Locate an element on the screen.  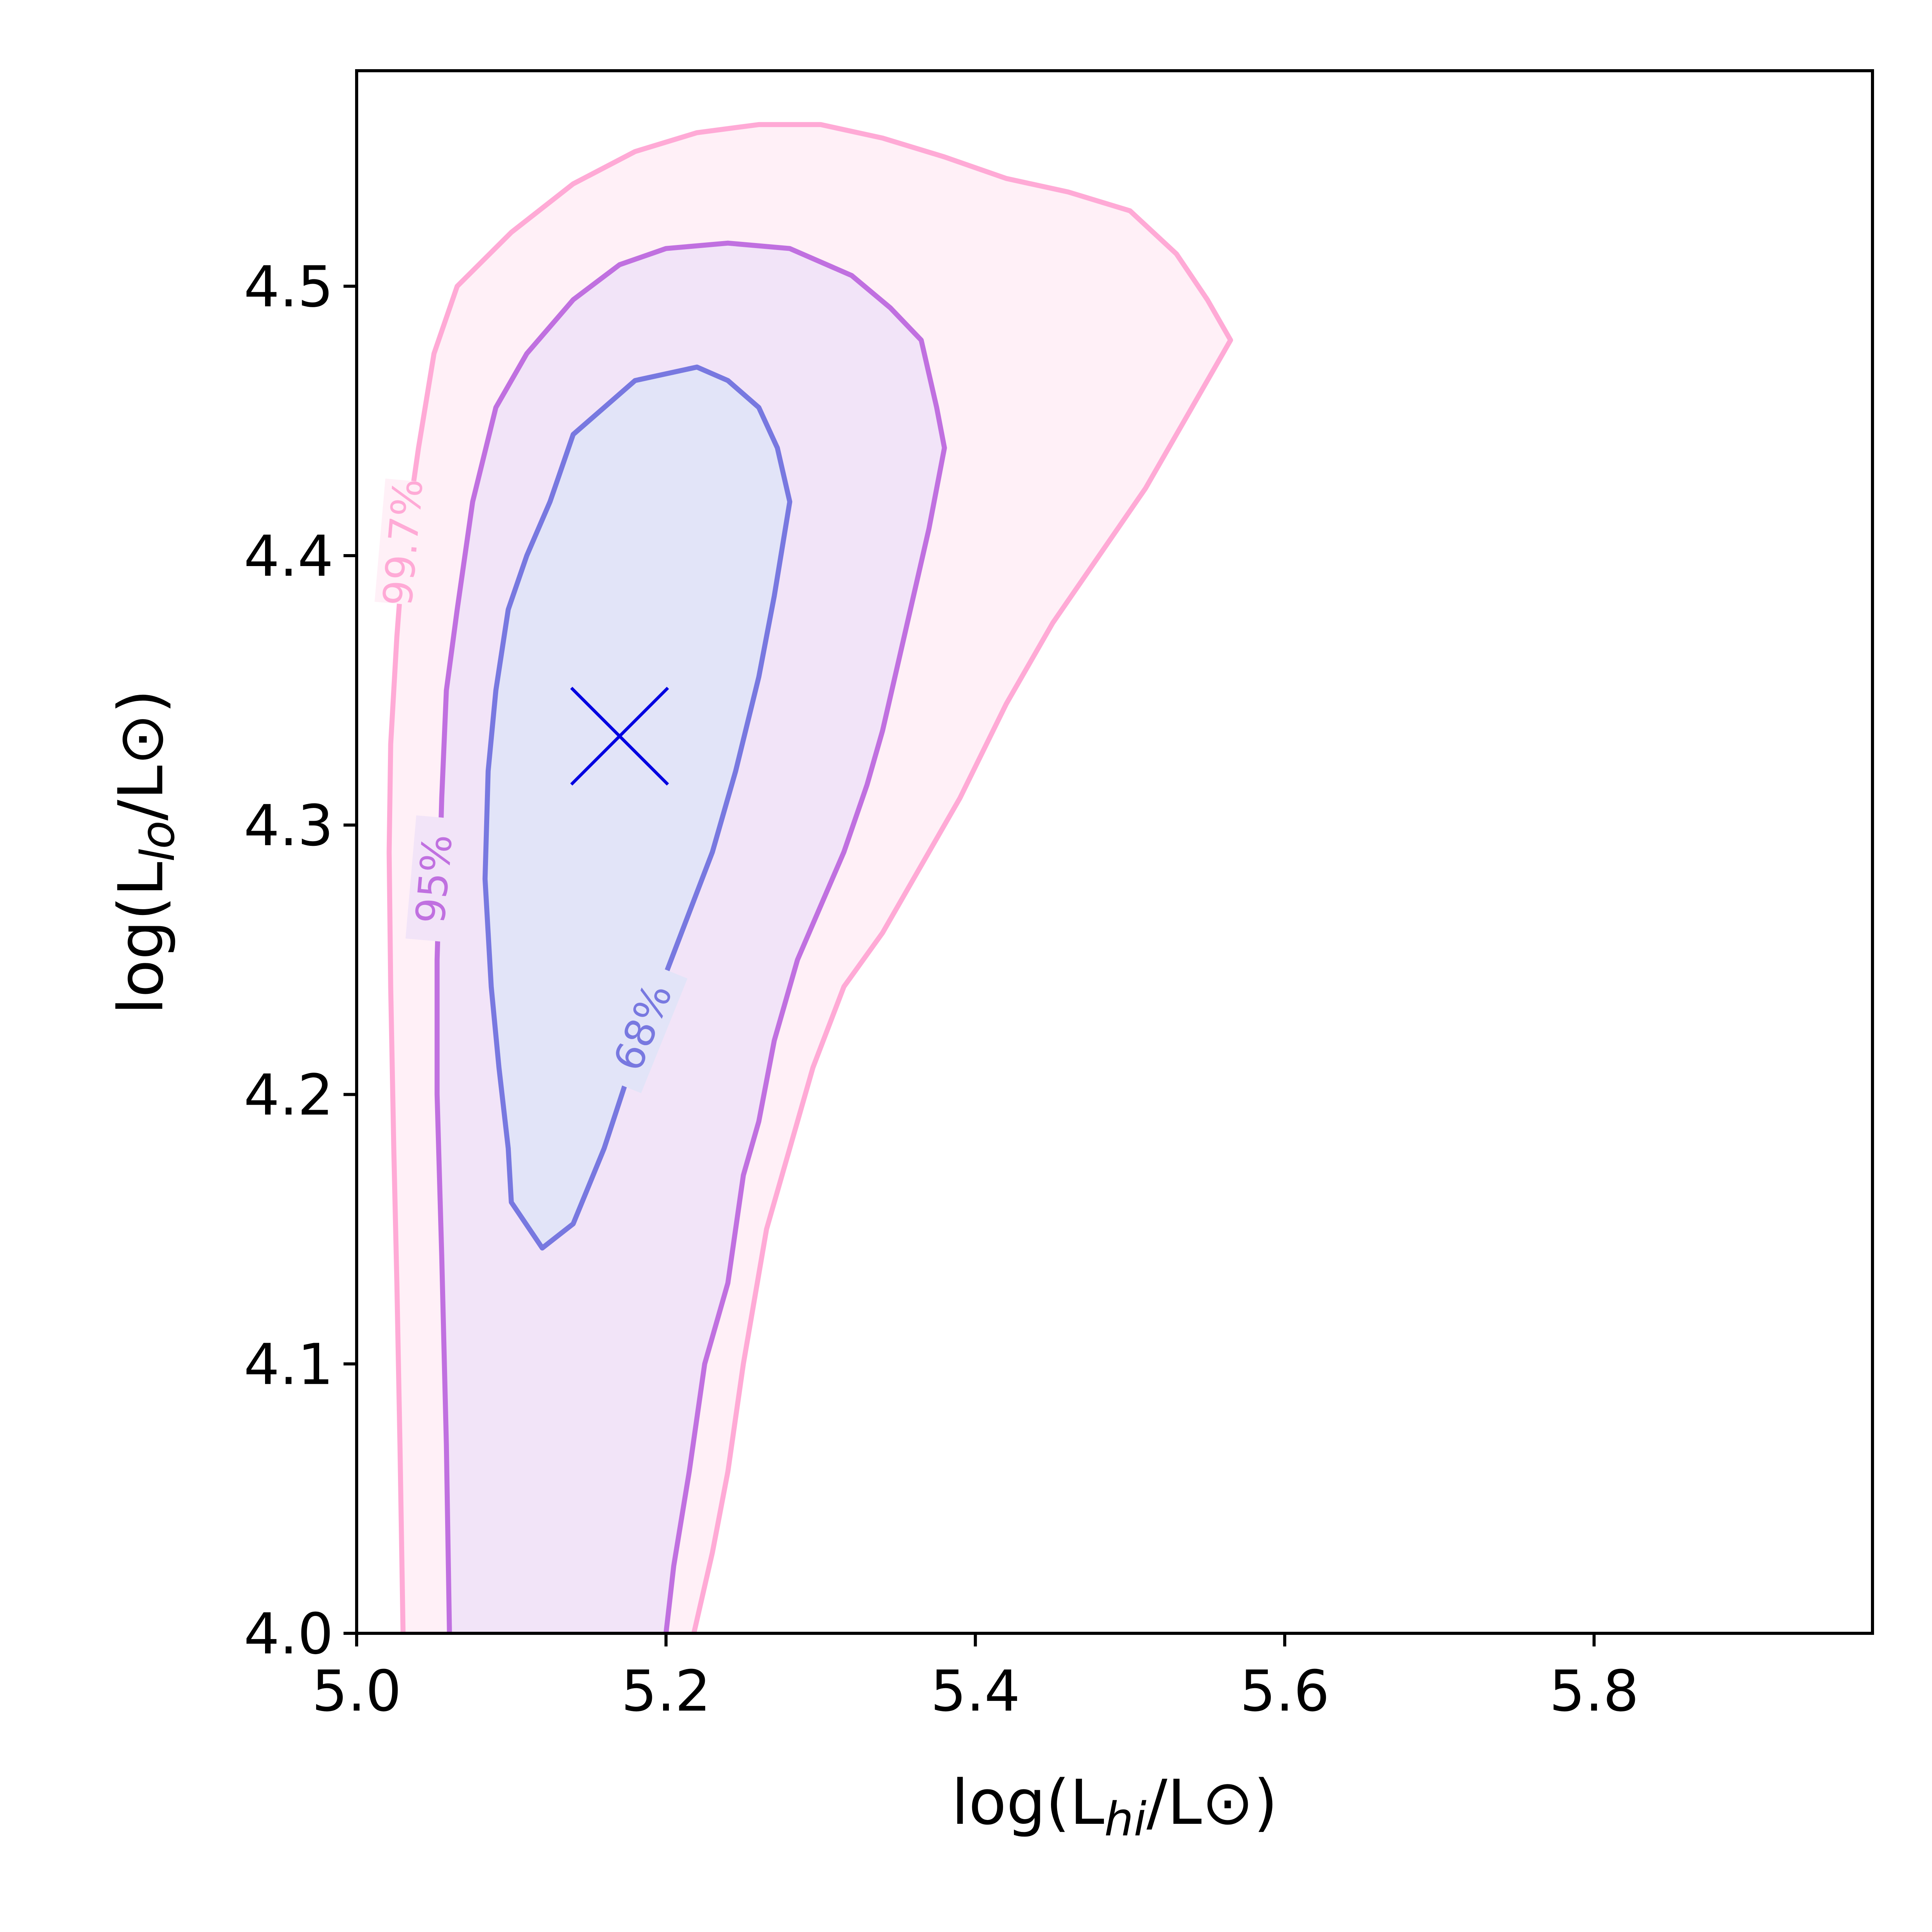
contour-label-group-0: 99.7% is located at coordinates (403, 542).